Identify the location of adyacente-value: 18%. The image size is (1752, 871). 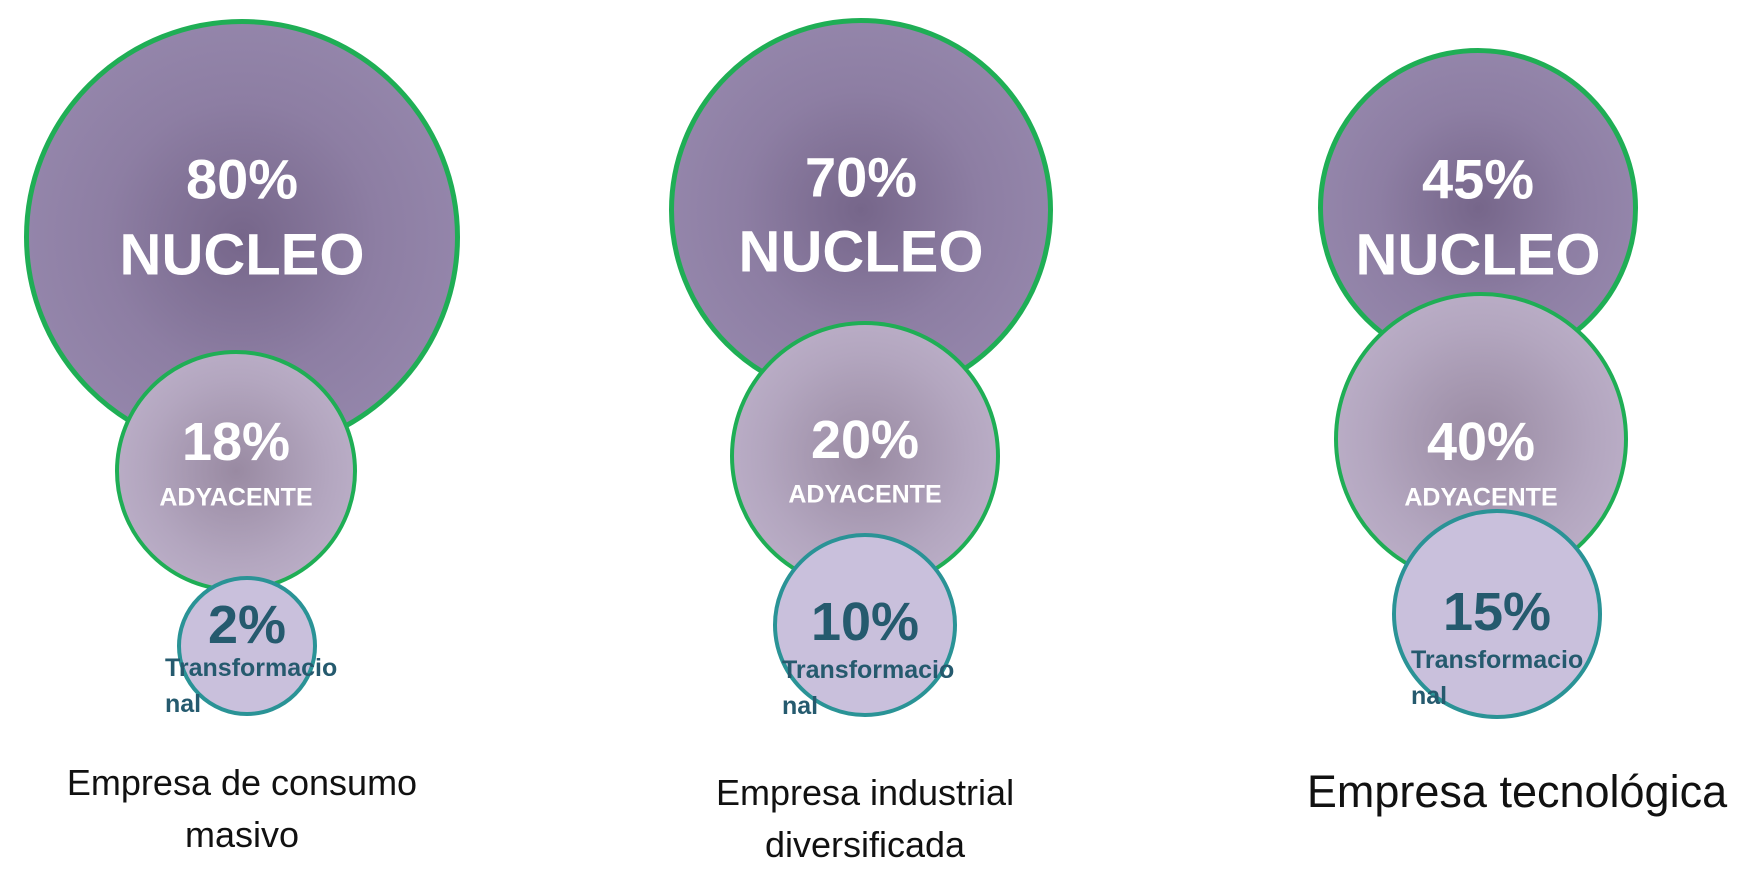
(236, 442).